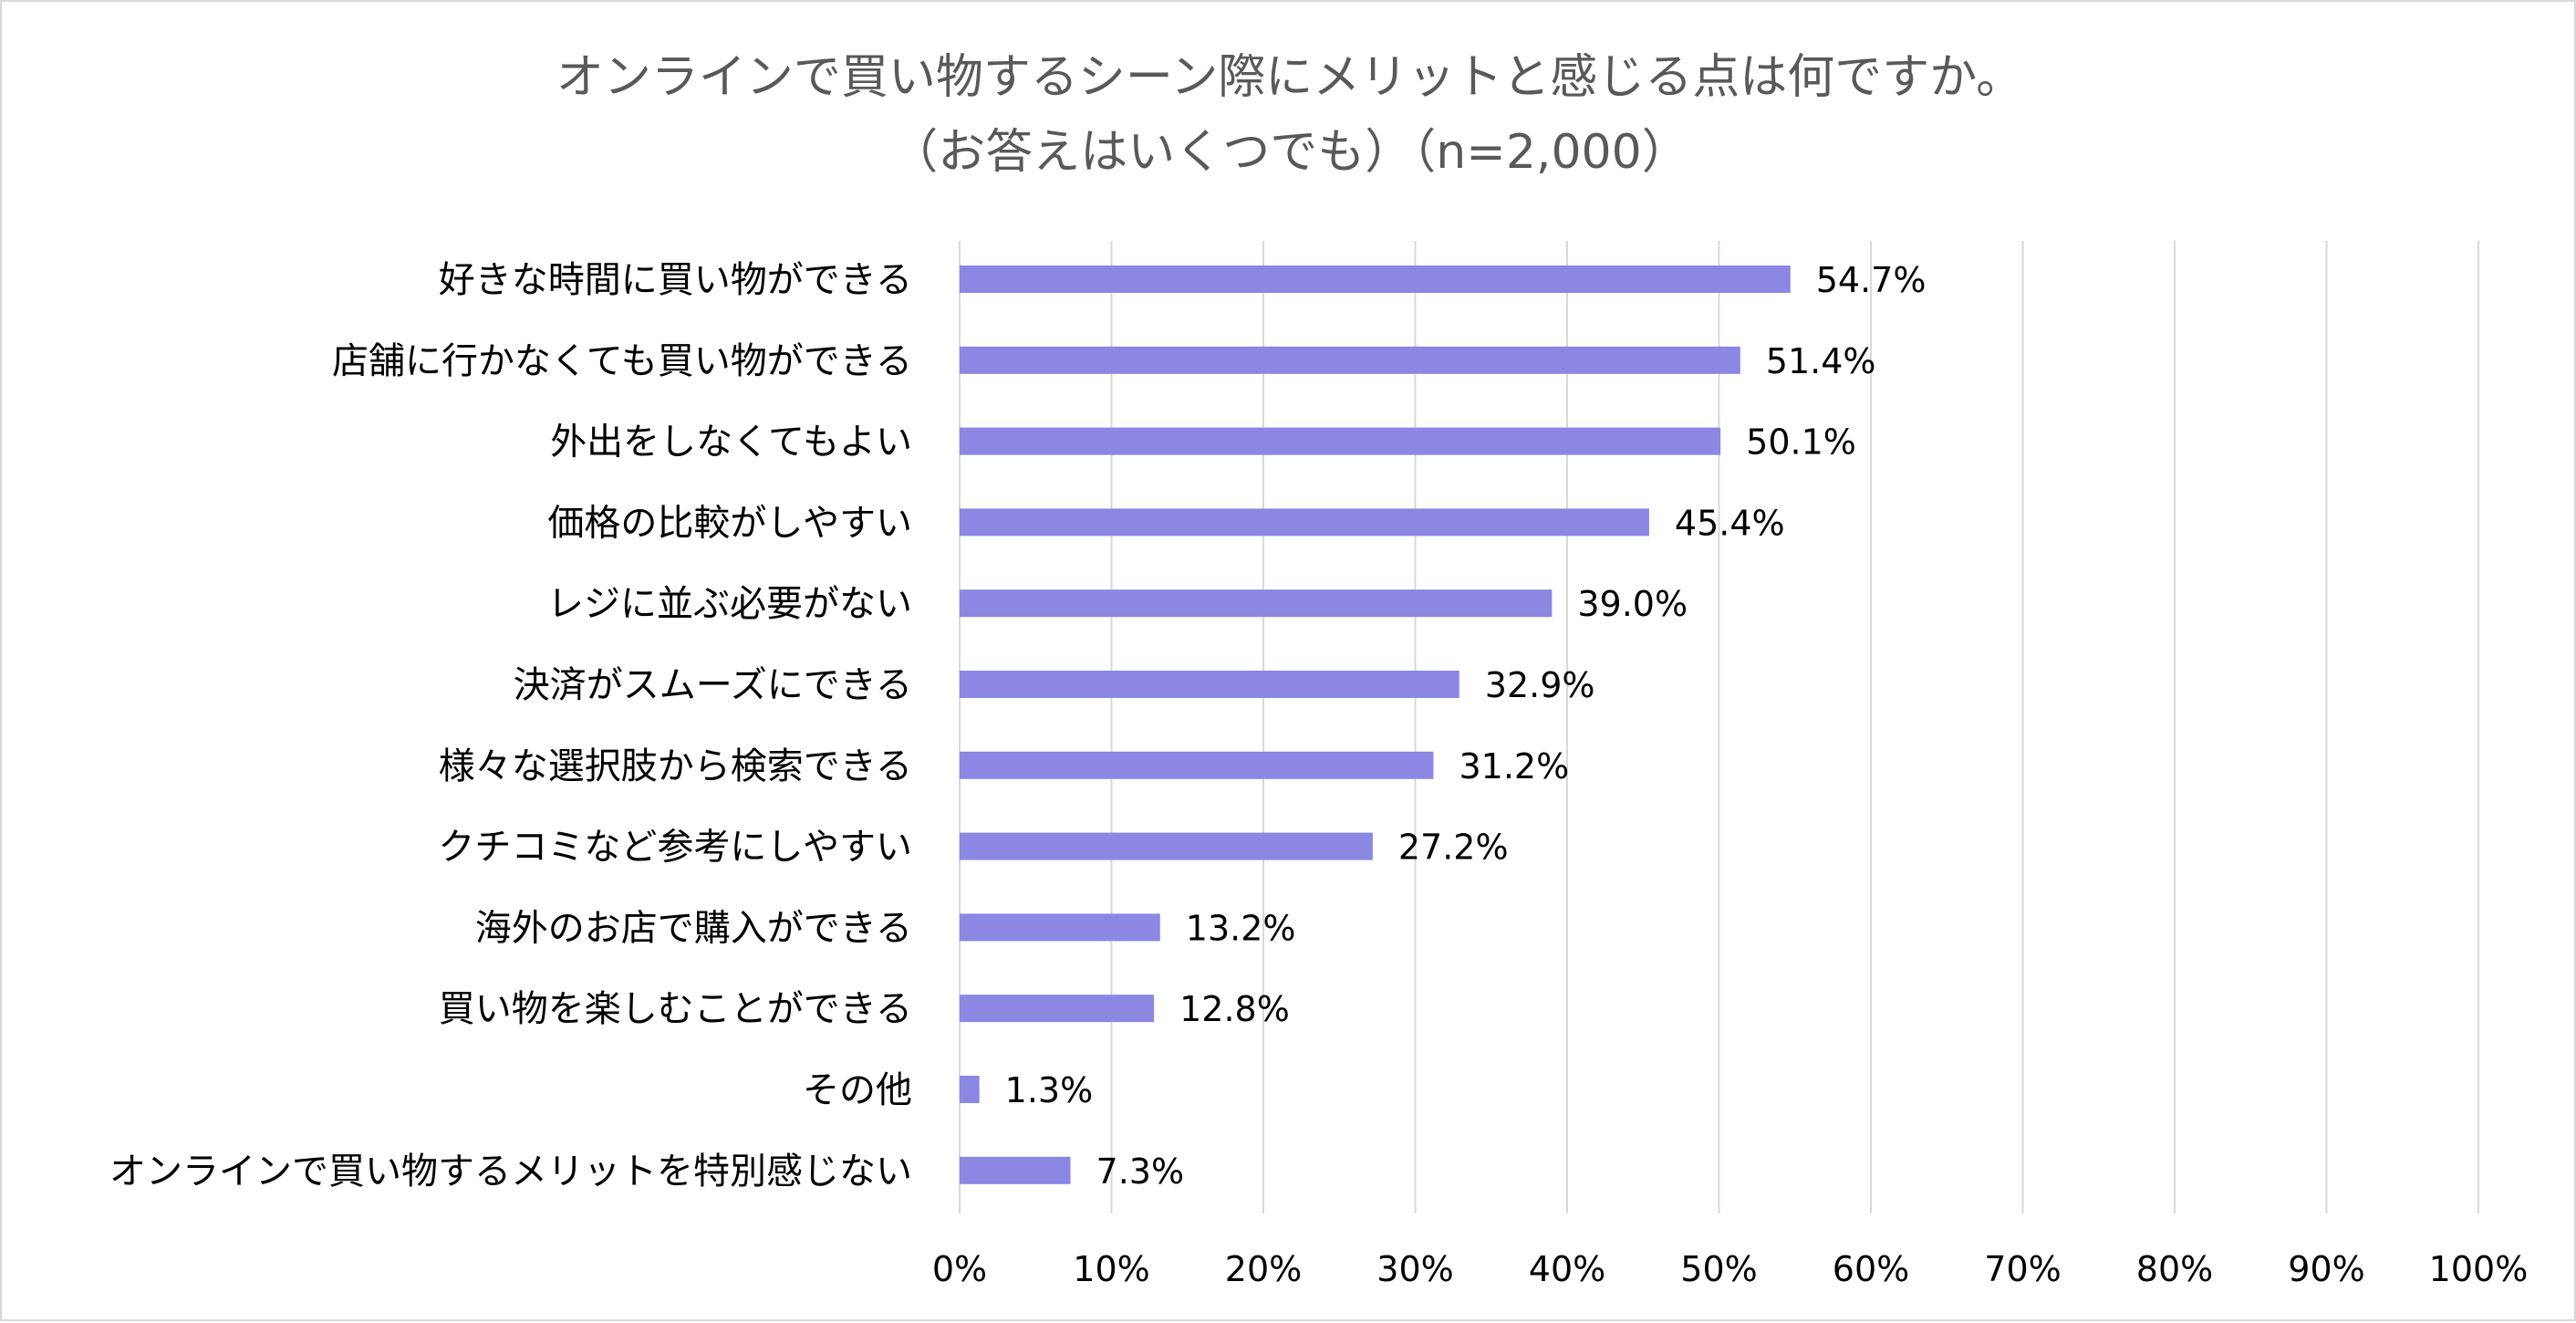 This screenshot has height=1323, width=2576. I want to click on data-label: 45.4%, so click(1730, 523).